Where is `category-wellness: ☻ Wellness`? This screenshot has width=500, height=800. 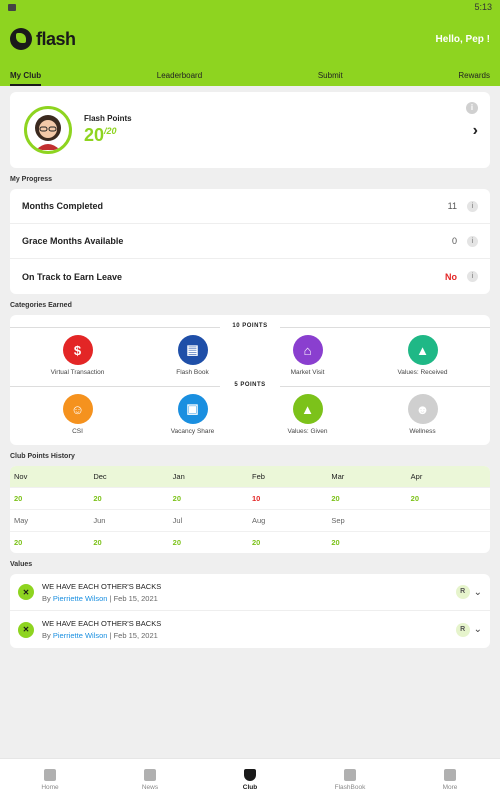
category-wellness: ☻ Wellness is located at coordinates (423, 414).